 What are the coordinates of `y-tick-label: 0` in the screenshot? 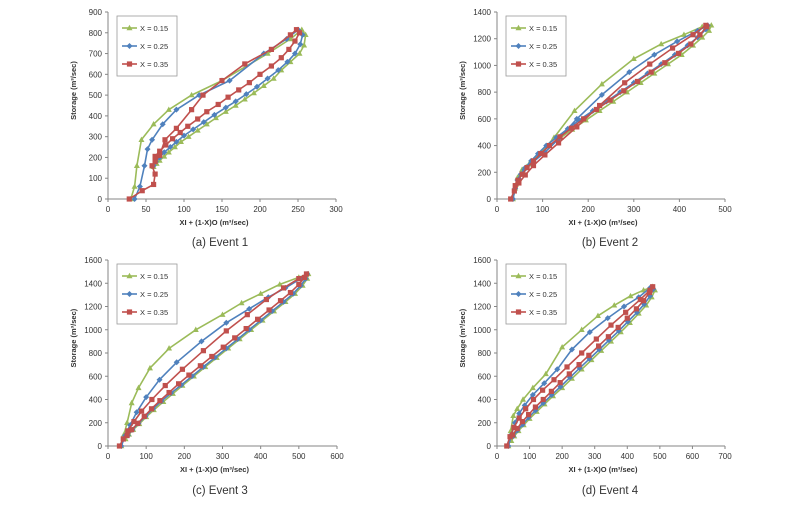 It's located at (100, 446).